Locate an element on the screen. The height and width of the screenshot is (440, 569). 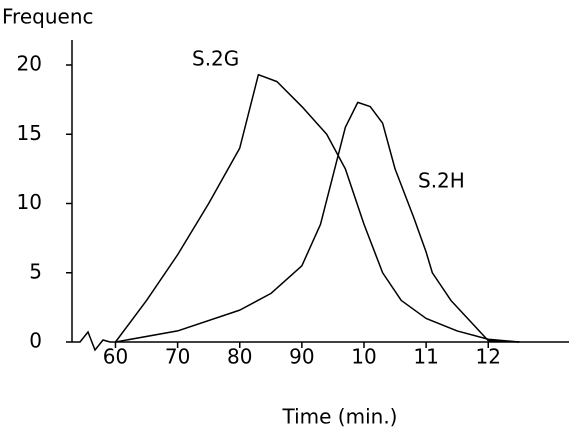
axis-break is located at coordinates (91, 341).